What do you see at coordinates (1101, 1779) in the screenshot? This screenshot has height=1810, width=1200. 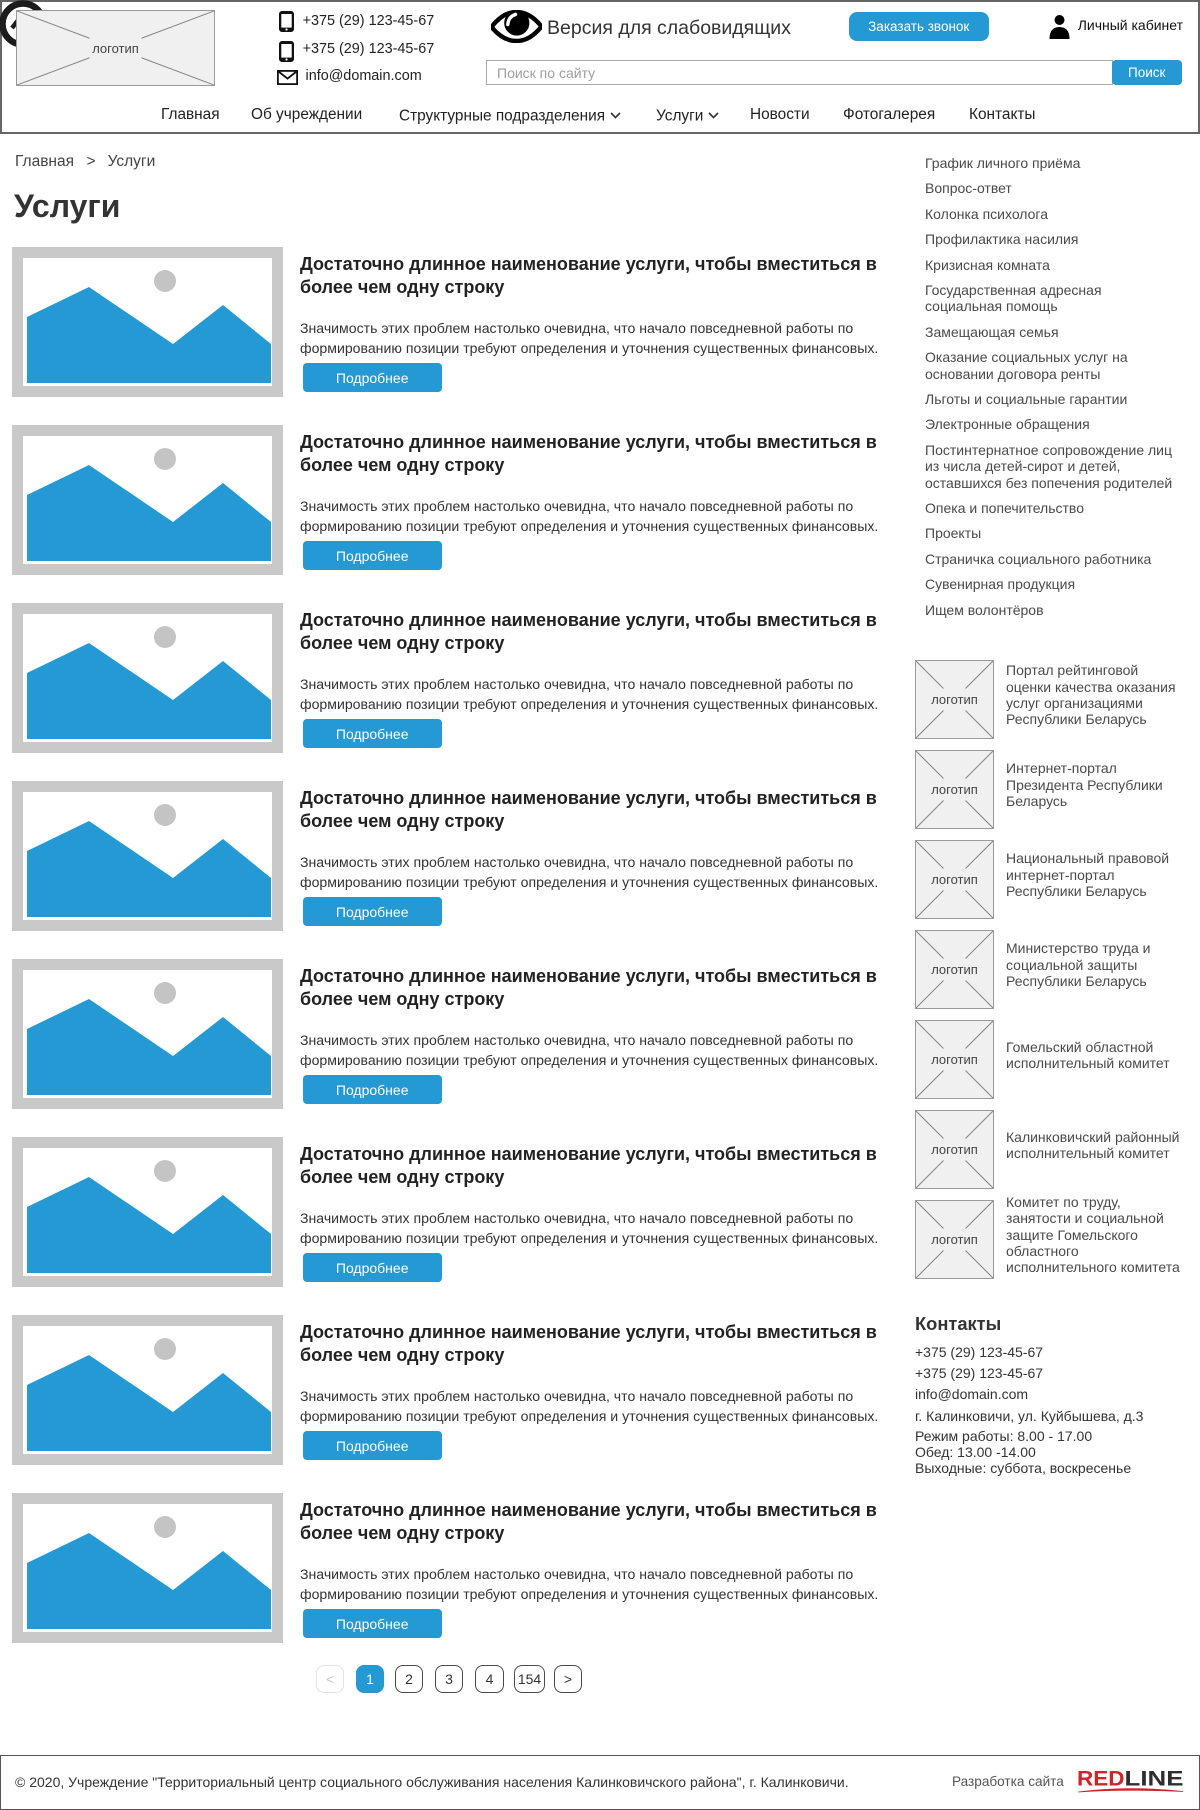 I see `svg-text: RED` at bounding box center [1101, 1779].